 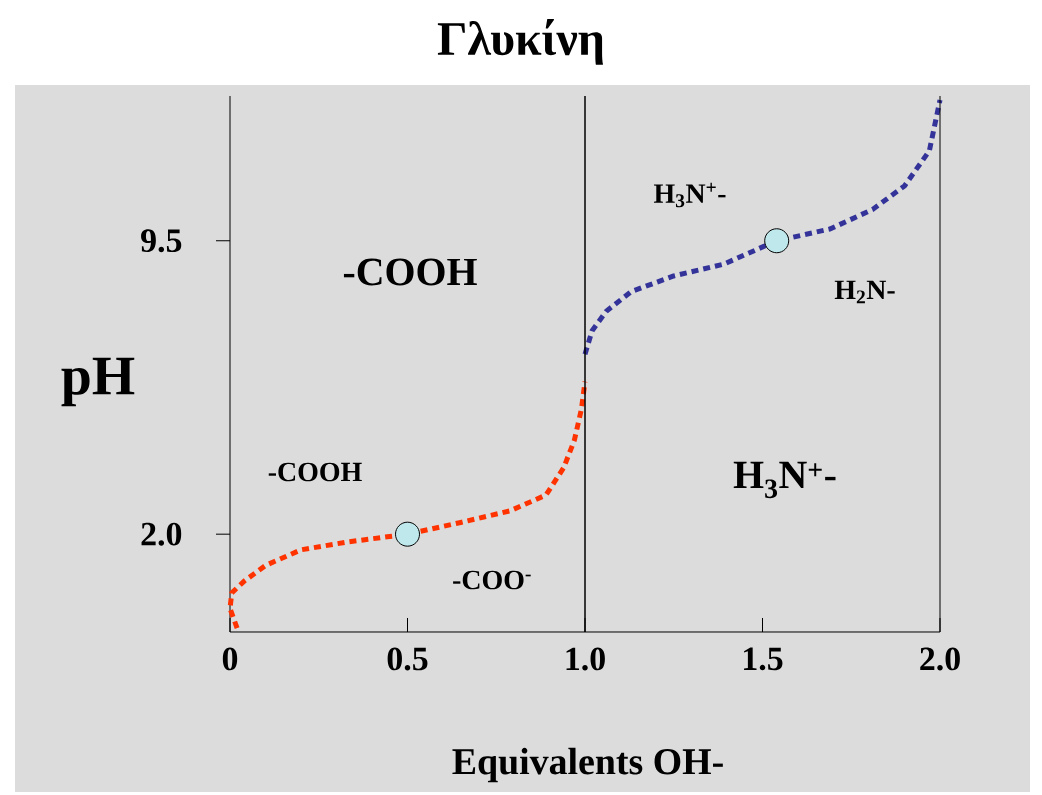 What do you see at coordinates (161, 241) in the screenshot?
I see `y-tick-label: 9.5` at bounding box center [161, 241].